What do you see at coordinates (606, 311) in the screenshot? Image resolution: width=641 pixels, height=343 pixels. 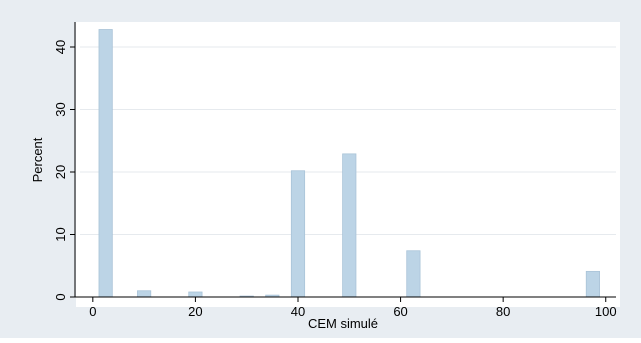 I see `x-tick-label-100: 100` at bounding box center [606, 311].